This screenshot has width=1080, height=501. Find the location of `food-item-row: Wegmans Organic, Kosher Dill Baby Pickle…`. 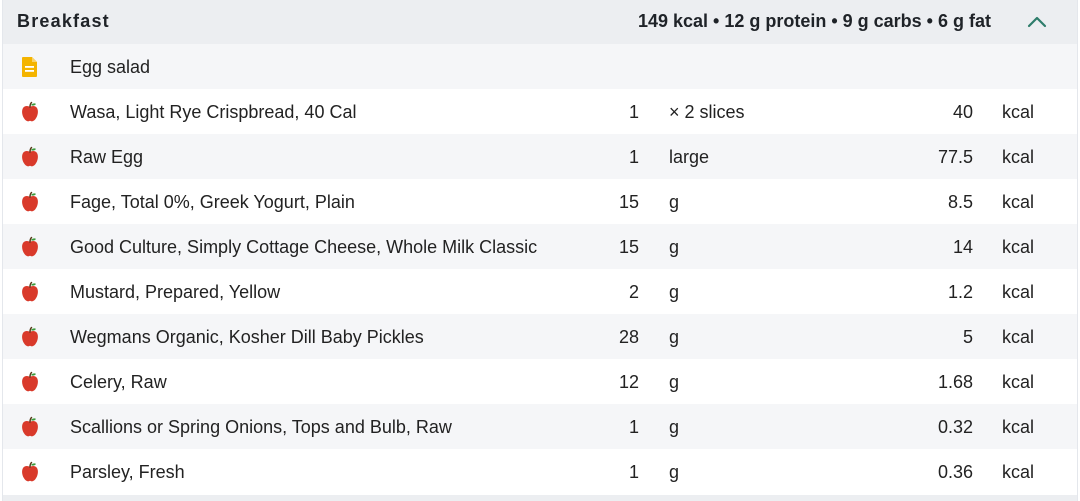

food-item-row: Wegmans Organic, Kosher Dill Baby Pickle… is located at coordinates (540, 336).